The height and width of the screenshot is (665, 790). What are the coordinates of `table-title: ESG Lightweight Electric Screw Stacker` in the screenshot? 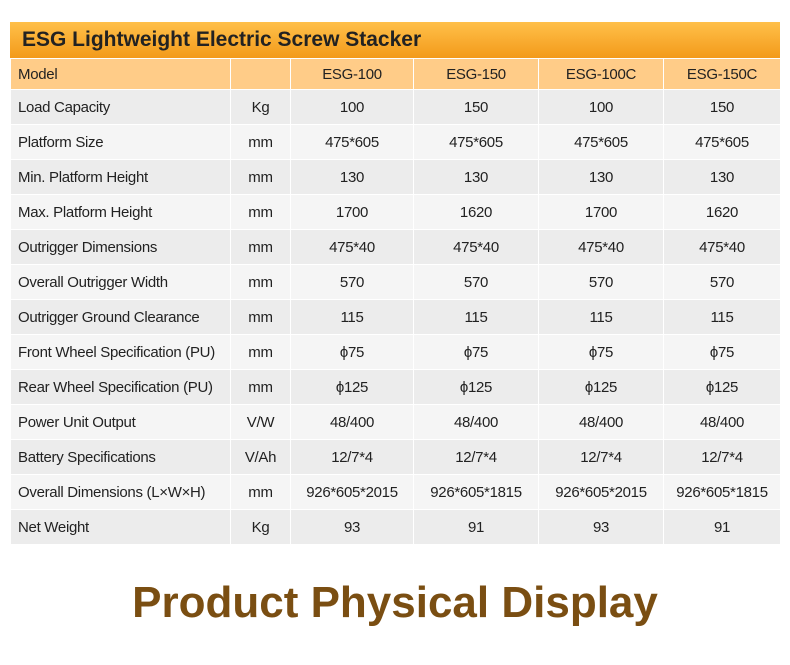 It's located at (395, 40).